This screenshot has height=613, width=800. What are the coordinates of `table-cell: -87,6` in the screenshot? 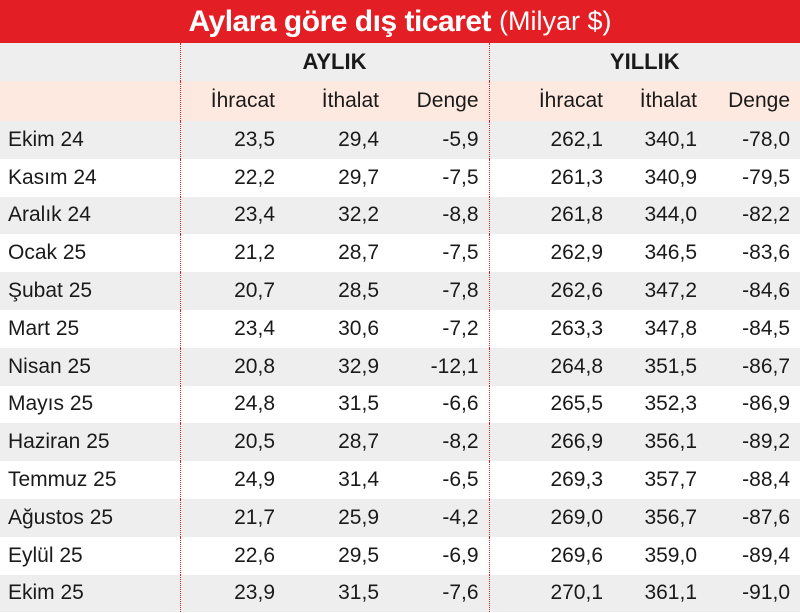 It's located at (766, 517).